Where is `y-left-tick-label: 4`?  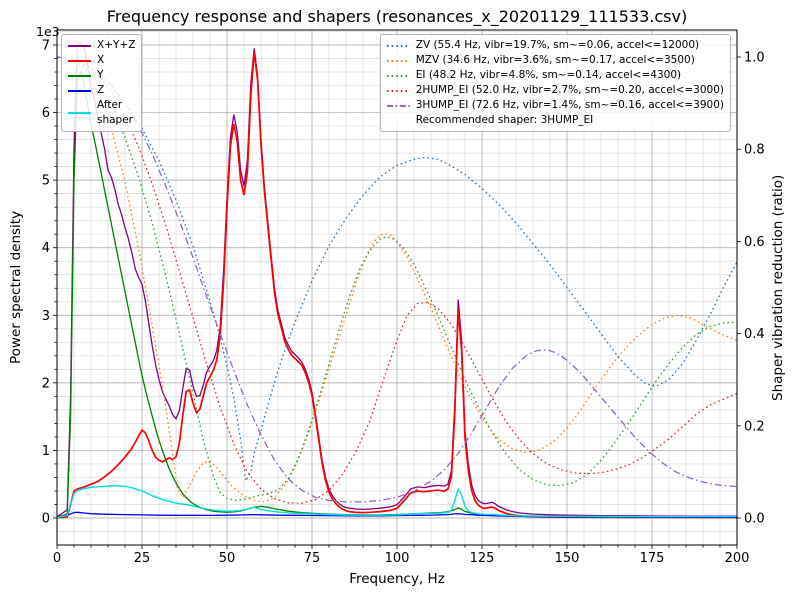
y-left-tick-label: 4 is located at coordinates (46, 248).